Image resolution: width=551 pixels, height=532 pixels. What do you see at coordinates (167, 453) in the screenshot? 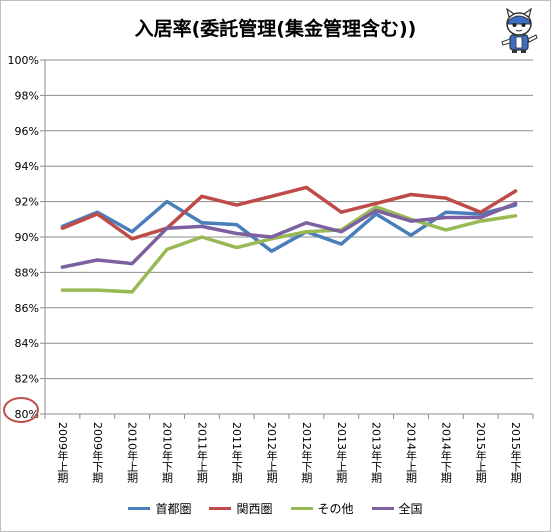
I see `x-tick-label: 2010年下期` at bounding box center [167, 453].